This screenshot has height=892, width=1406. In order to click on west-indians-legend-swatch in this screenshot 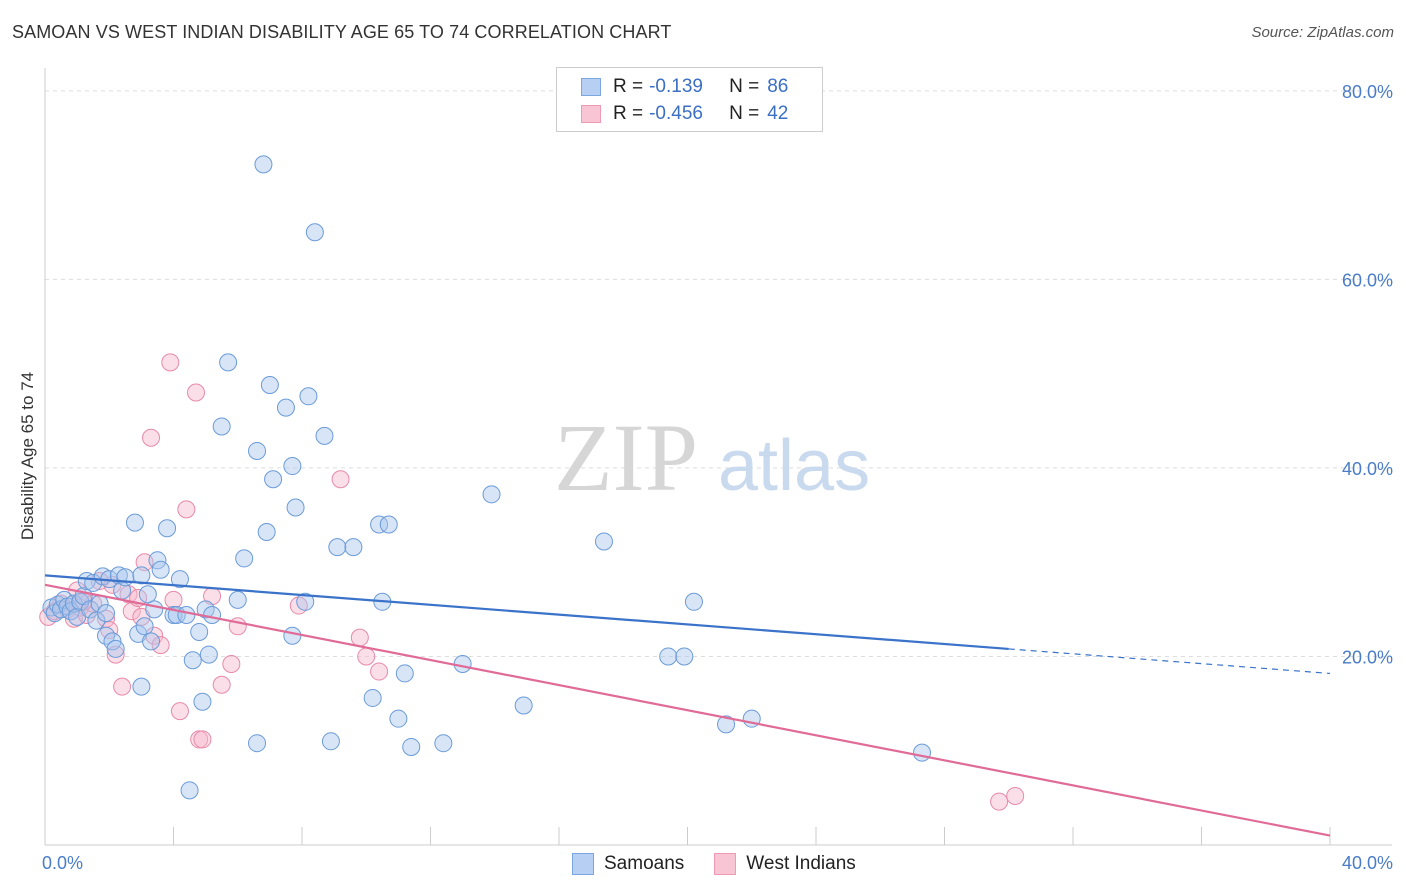, I will do `click(725, 864)`.